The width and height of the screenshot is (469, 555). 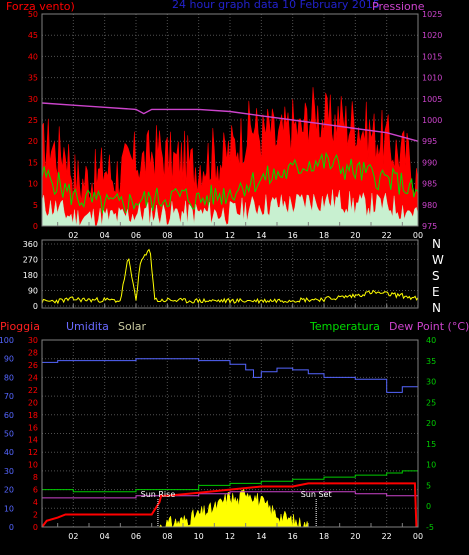 I want to click on compass-s: S, so click(x=436, y=276).